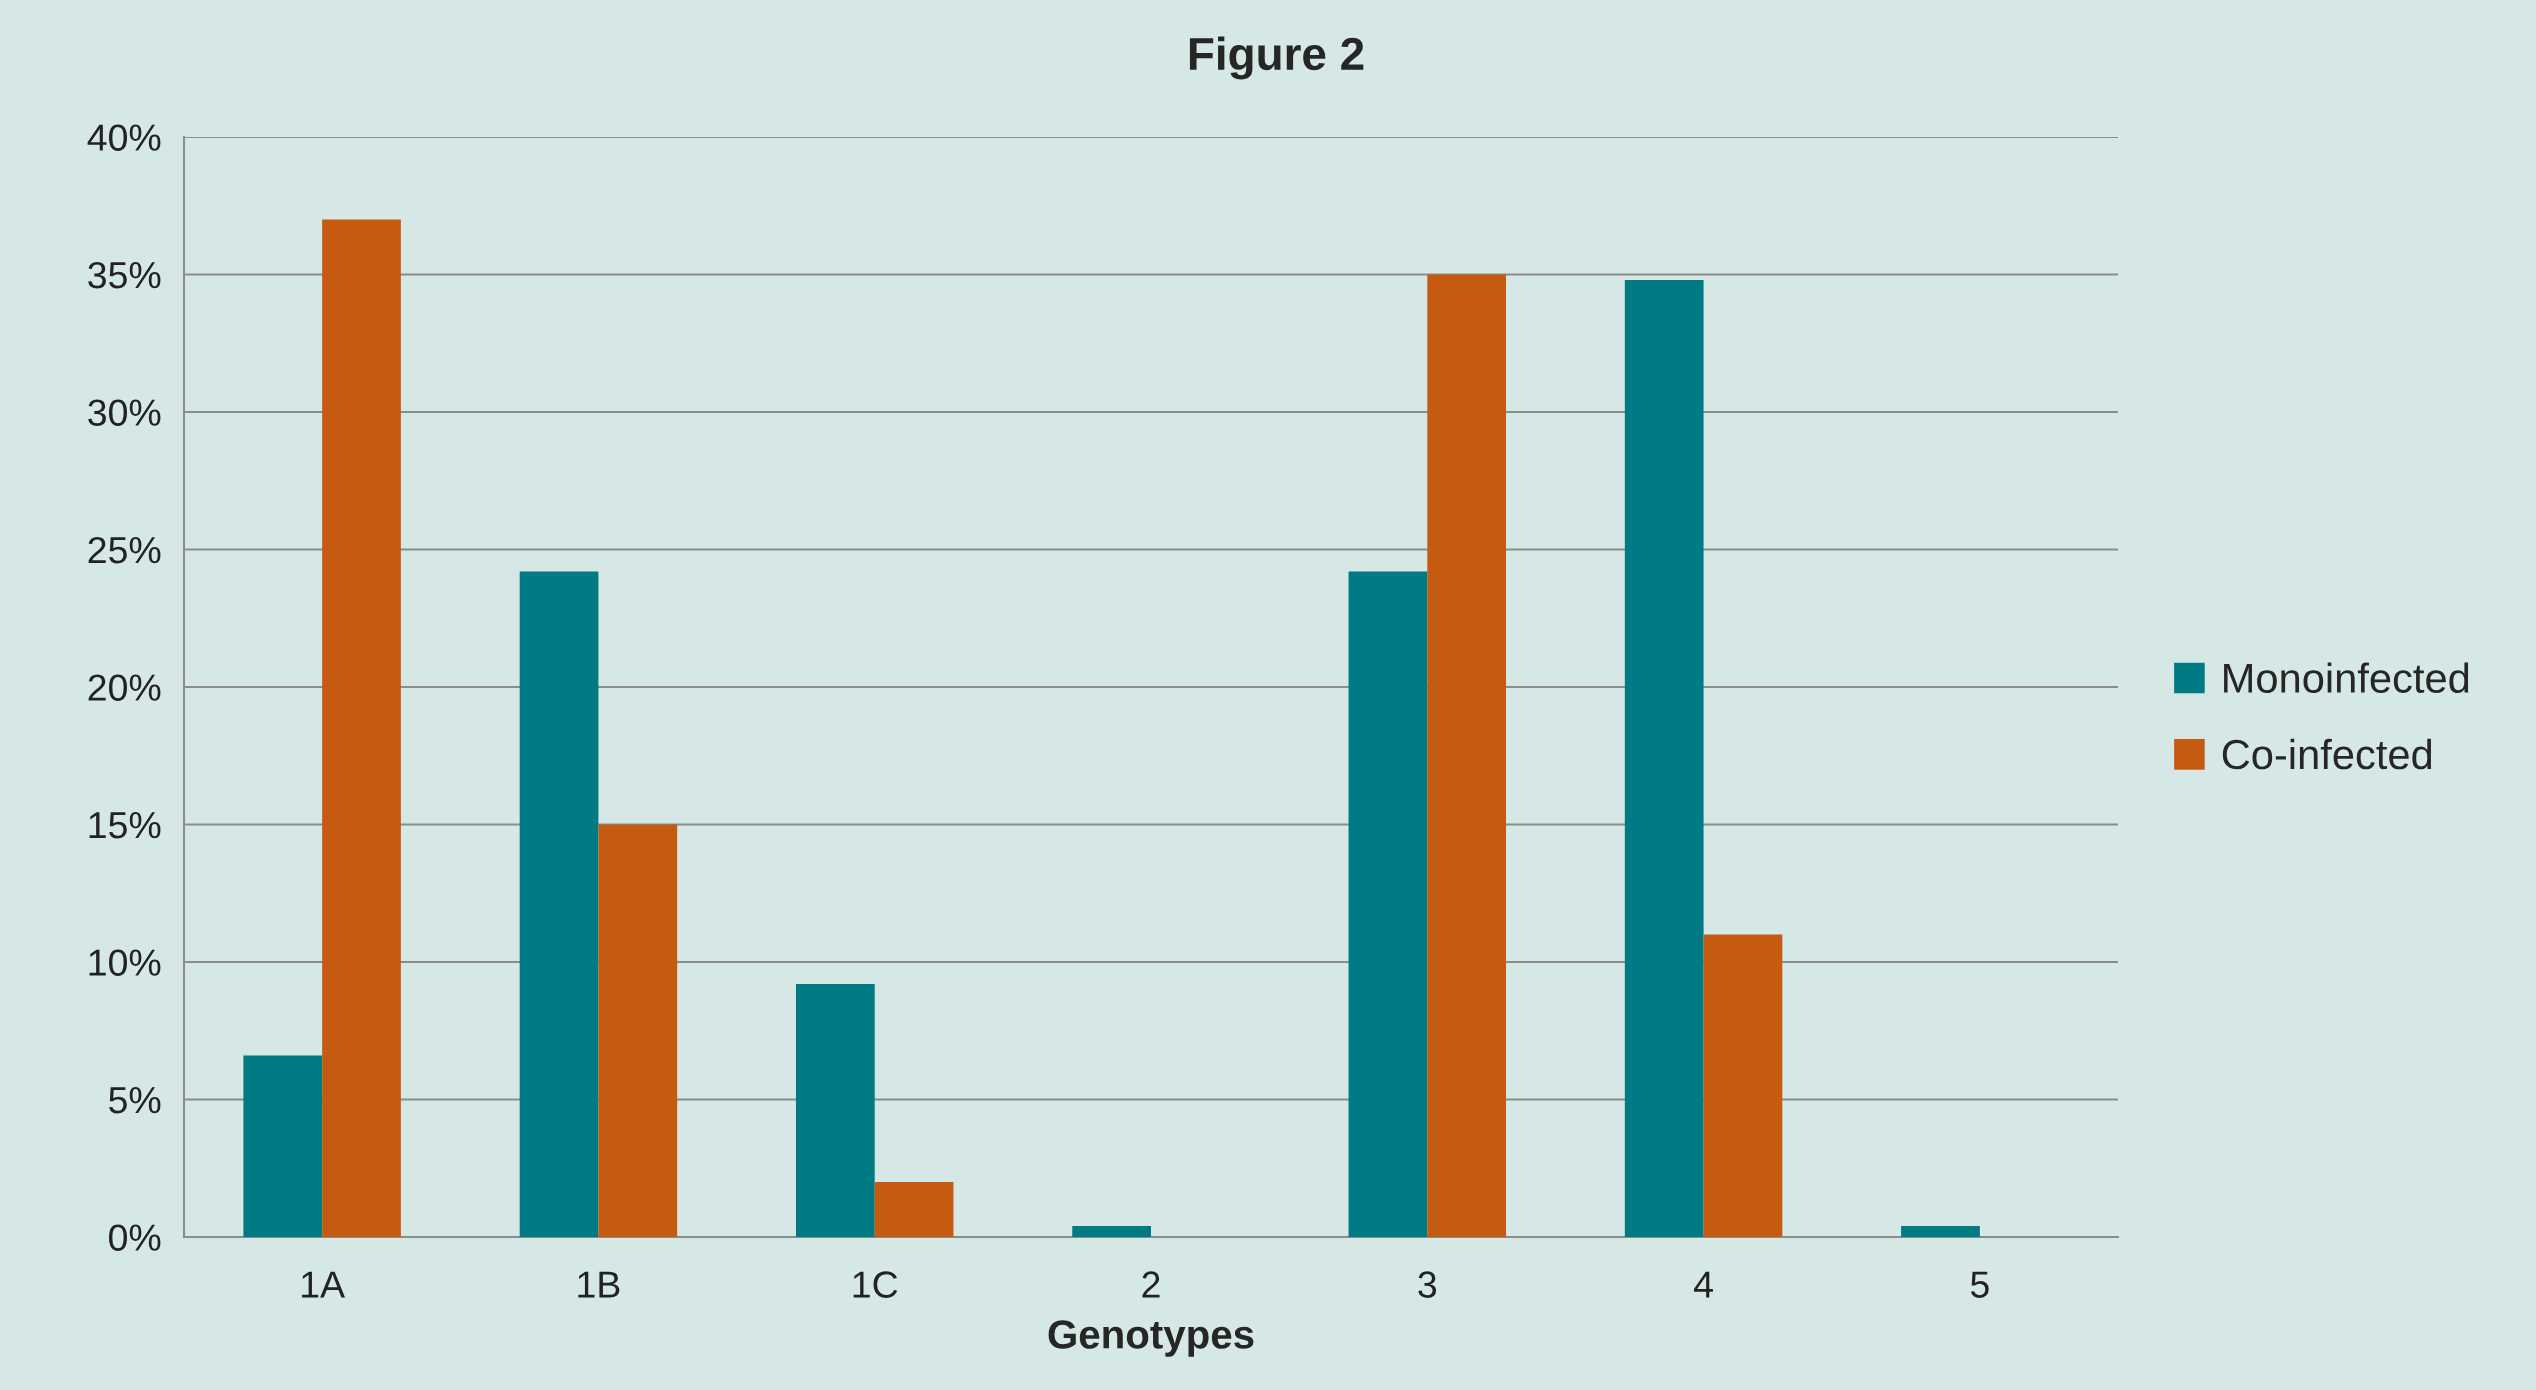  What do you see at coordinates (1703, 1284) in the screenshot?
I see `x-tick-label: 4` at bounding box center [1703, 1284].